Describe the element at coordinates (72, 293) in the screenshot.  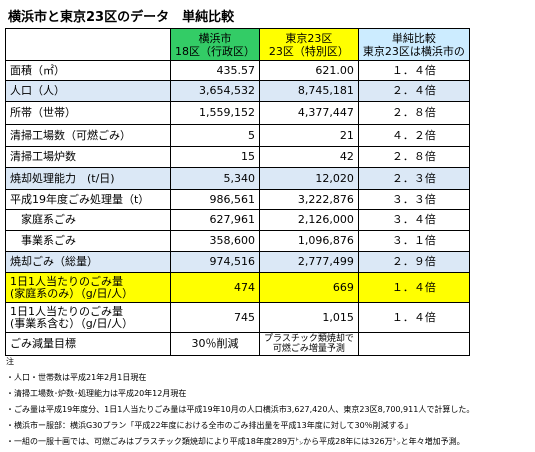
I see `cell-line: (家庭系のみ）（g/日/人）` at that location.